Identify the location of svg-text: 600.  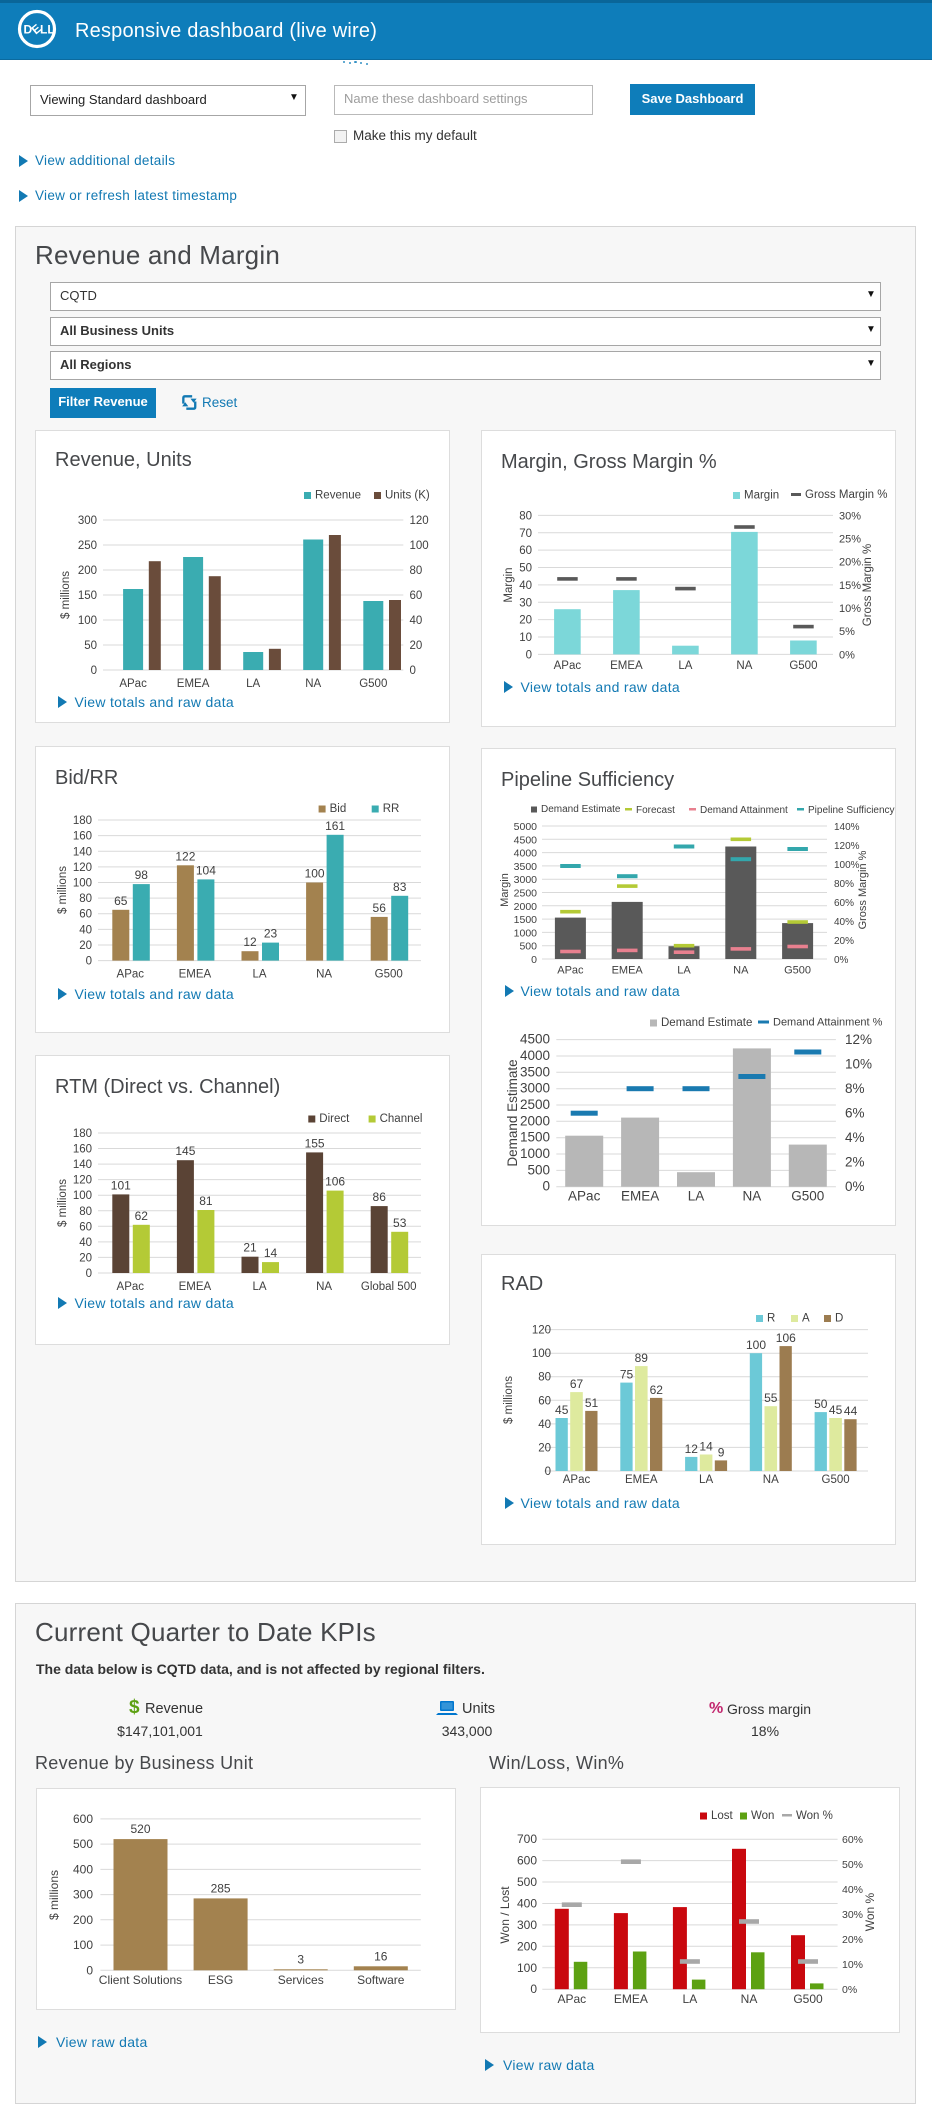
(83, 1819).